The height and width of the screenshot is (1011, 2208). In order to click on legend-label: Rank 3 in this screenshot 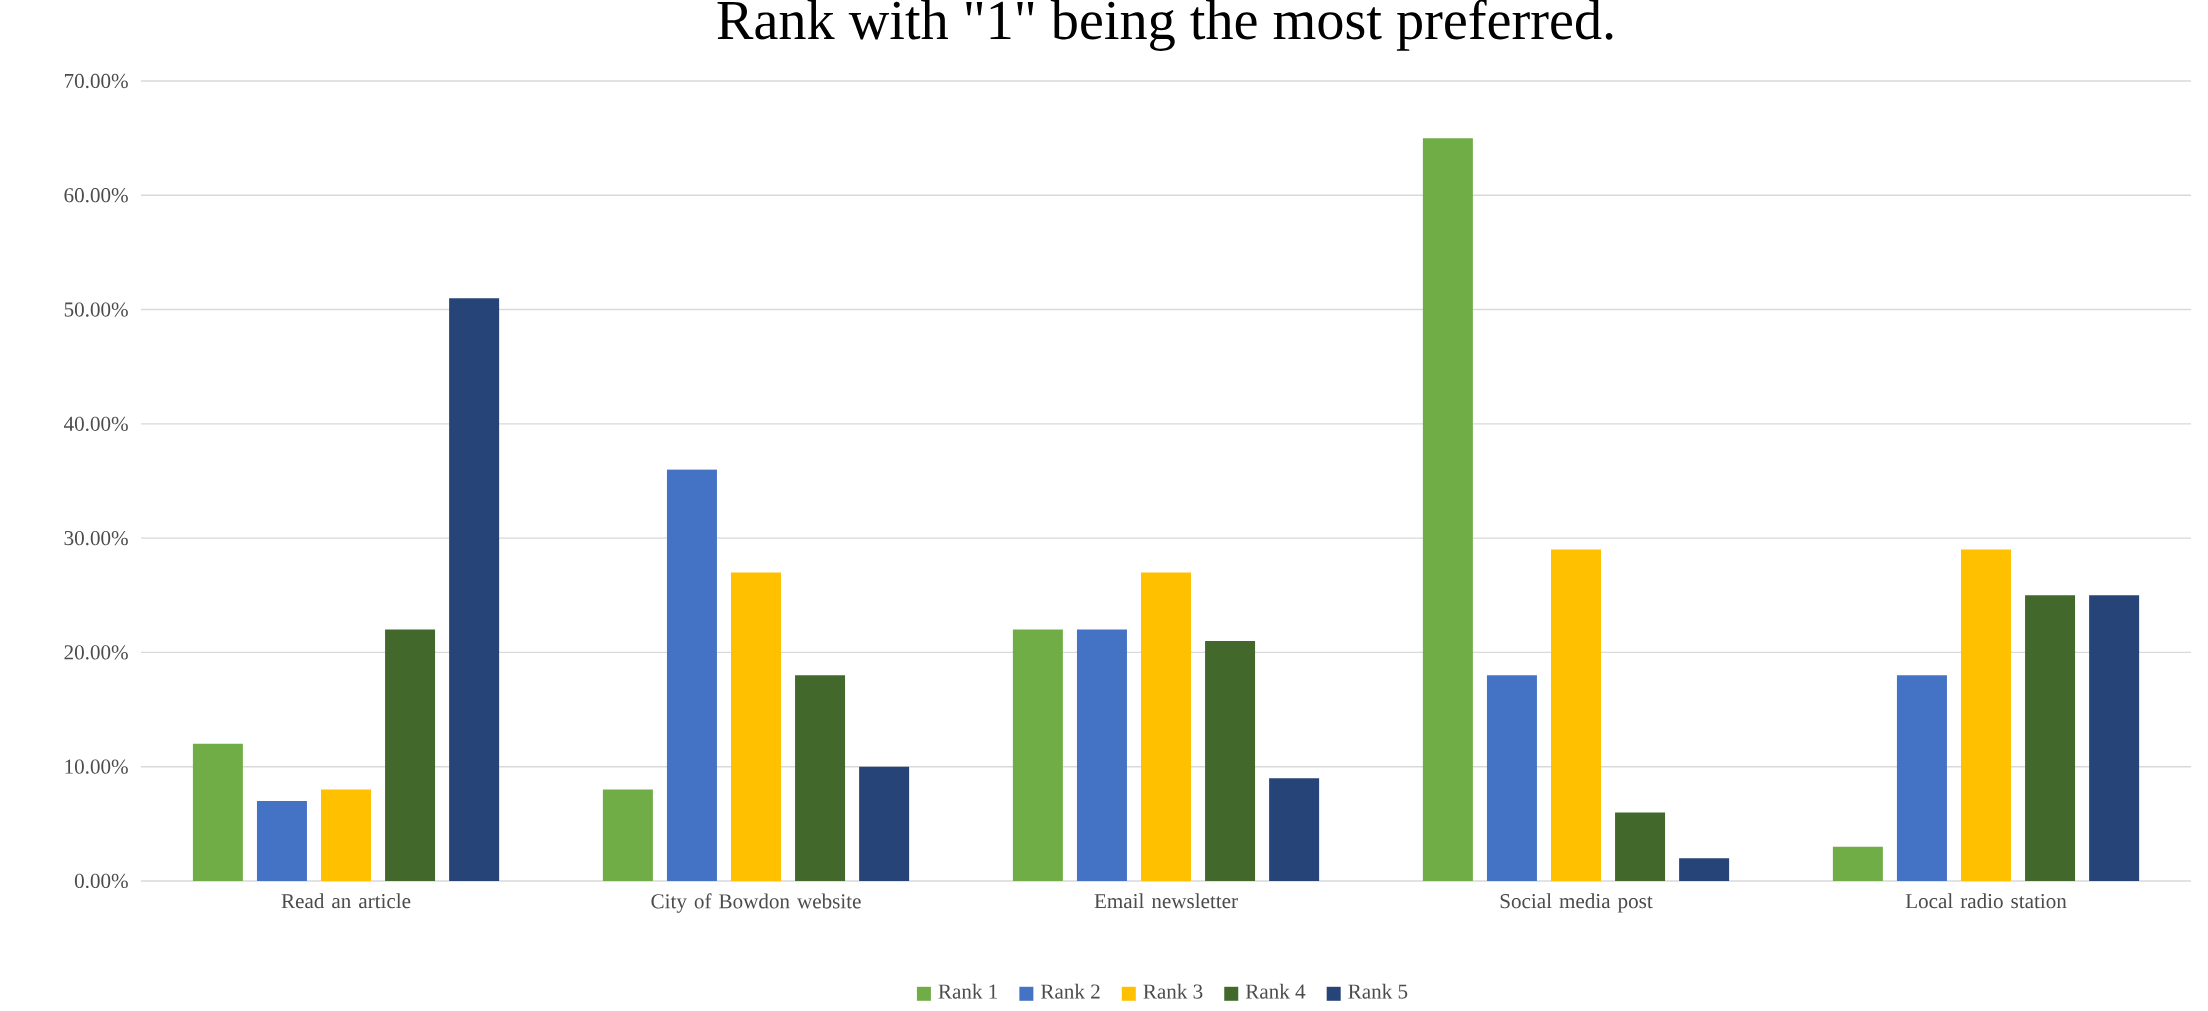, I will do `click(1173, 991)`.